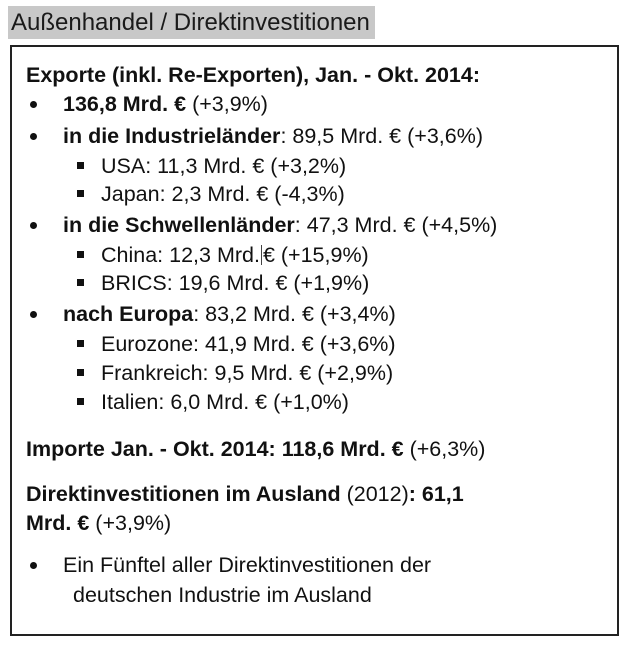  I want to click on fdi-note-line-2: deutschen Industrie im Ausland, so click(222, 595).